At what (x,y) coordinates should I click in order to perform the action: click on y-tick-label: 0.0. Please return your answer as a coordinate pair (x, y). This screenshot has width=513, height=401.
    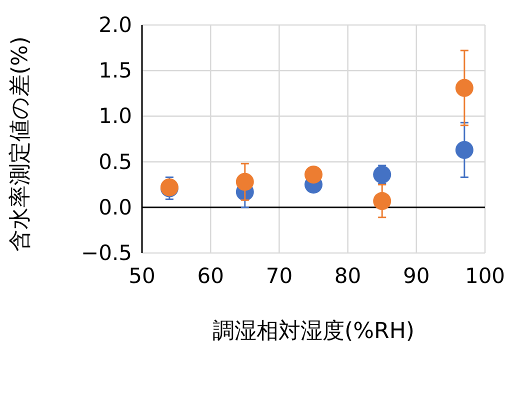
    Looking at the image, I should click on (115, 207).